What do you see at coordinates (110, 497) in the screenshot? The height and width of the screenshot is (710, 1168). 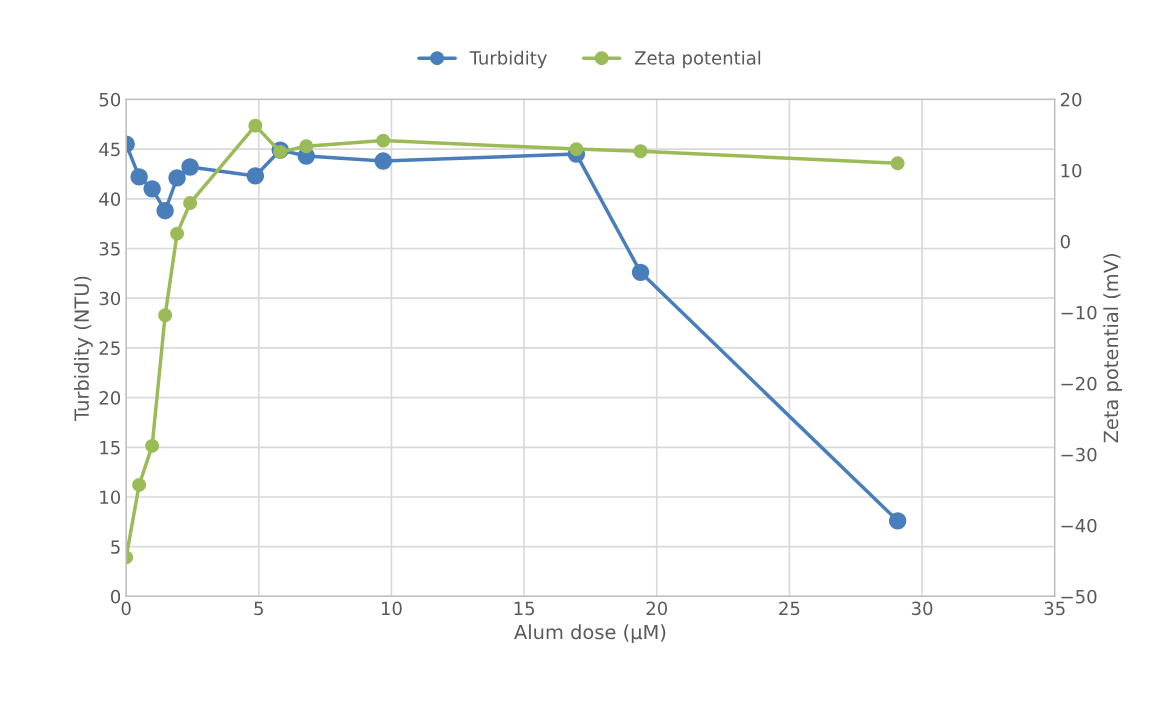 I see `y-tick-label: 10` at bounding box center [110, 497].